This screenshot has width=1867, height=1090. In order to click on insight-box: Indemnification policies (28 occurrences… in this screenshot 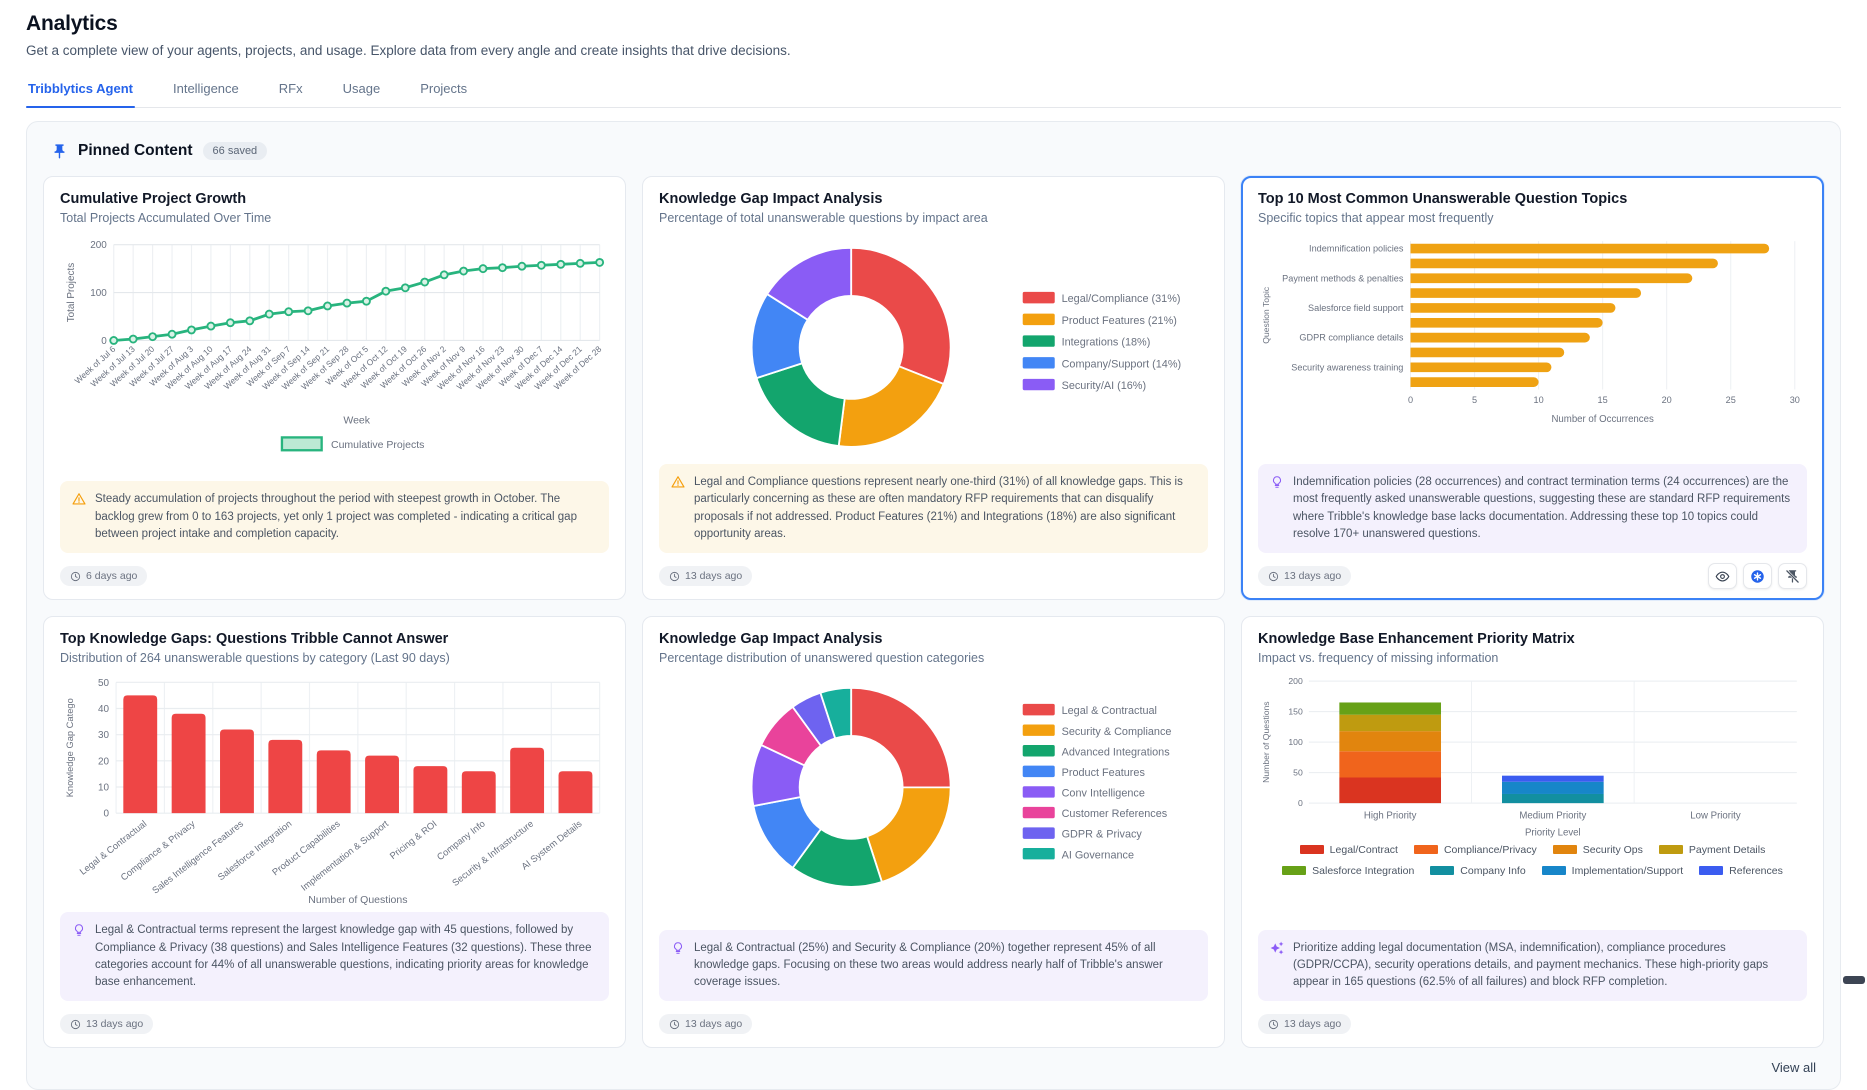, I will do `click(1532, 509)`.